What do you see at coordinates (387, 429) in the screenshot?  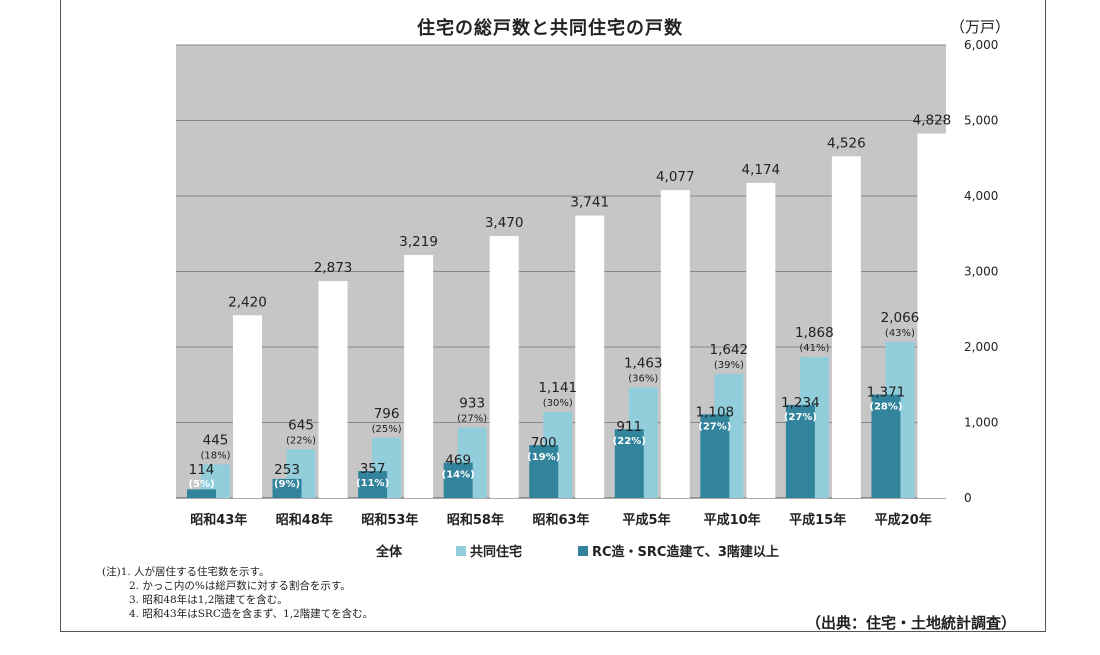 I see `pct-label-apartment: (25%)` at bounding box center [387, 429].